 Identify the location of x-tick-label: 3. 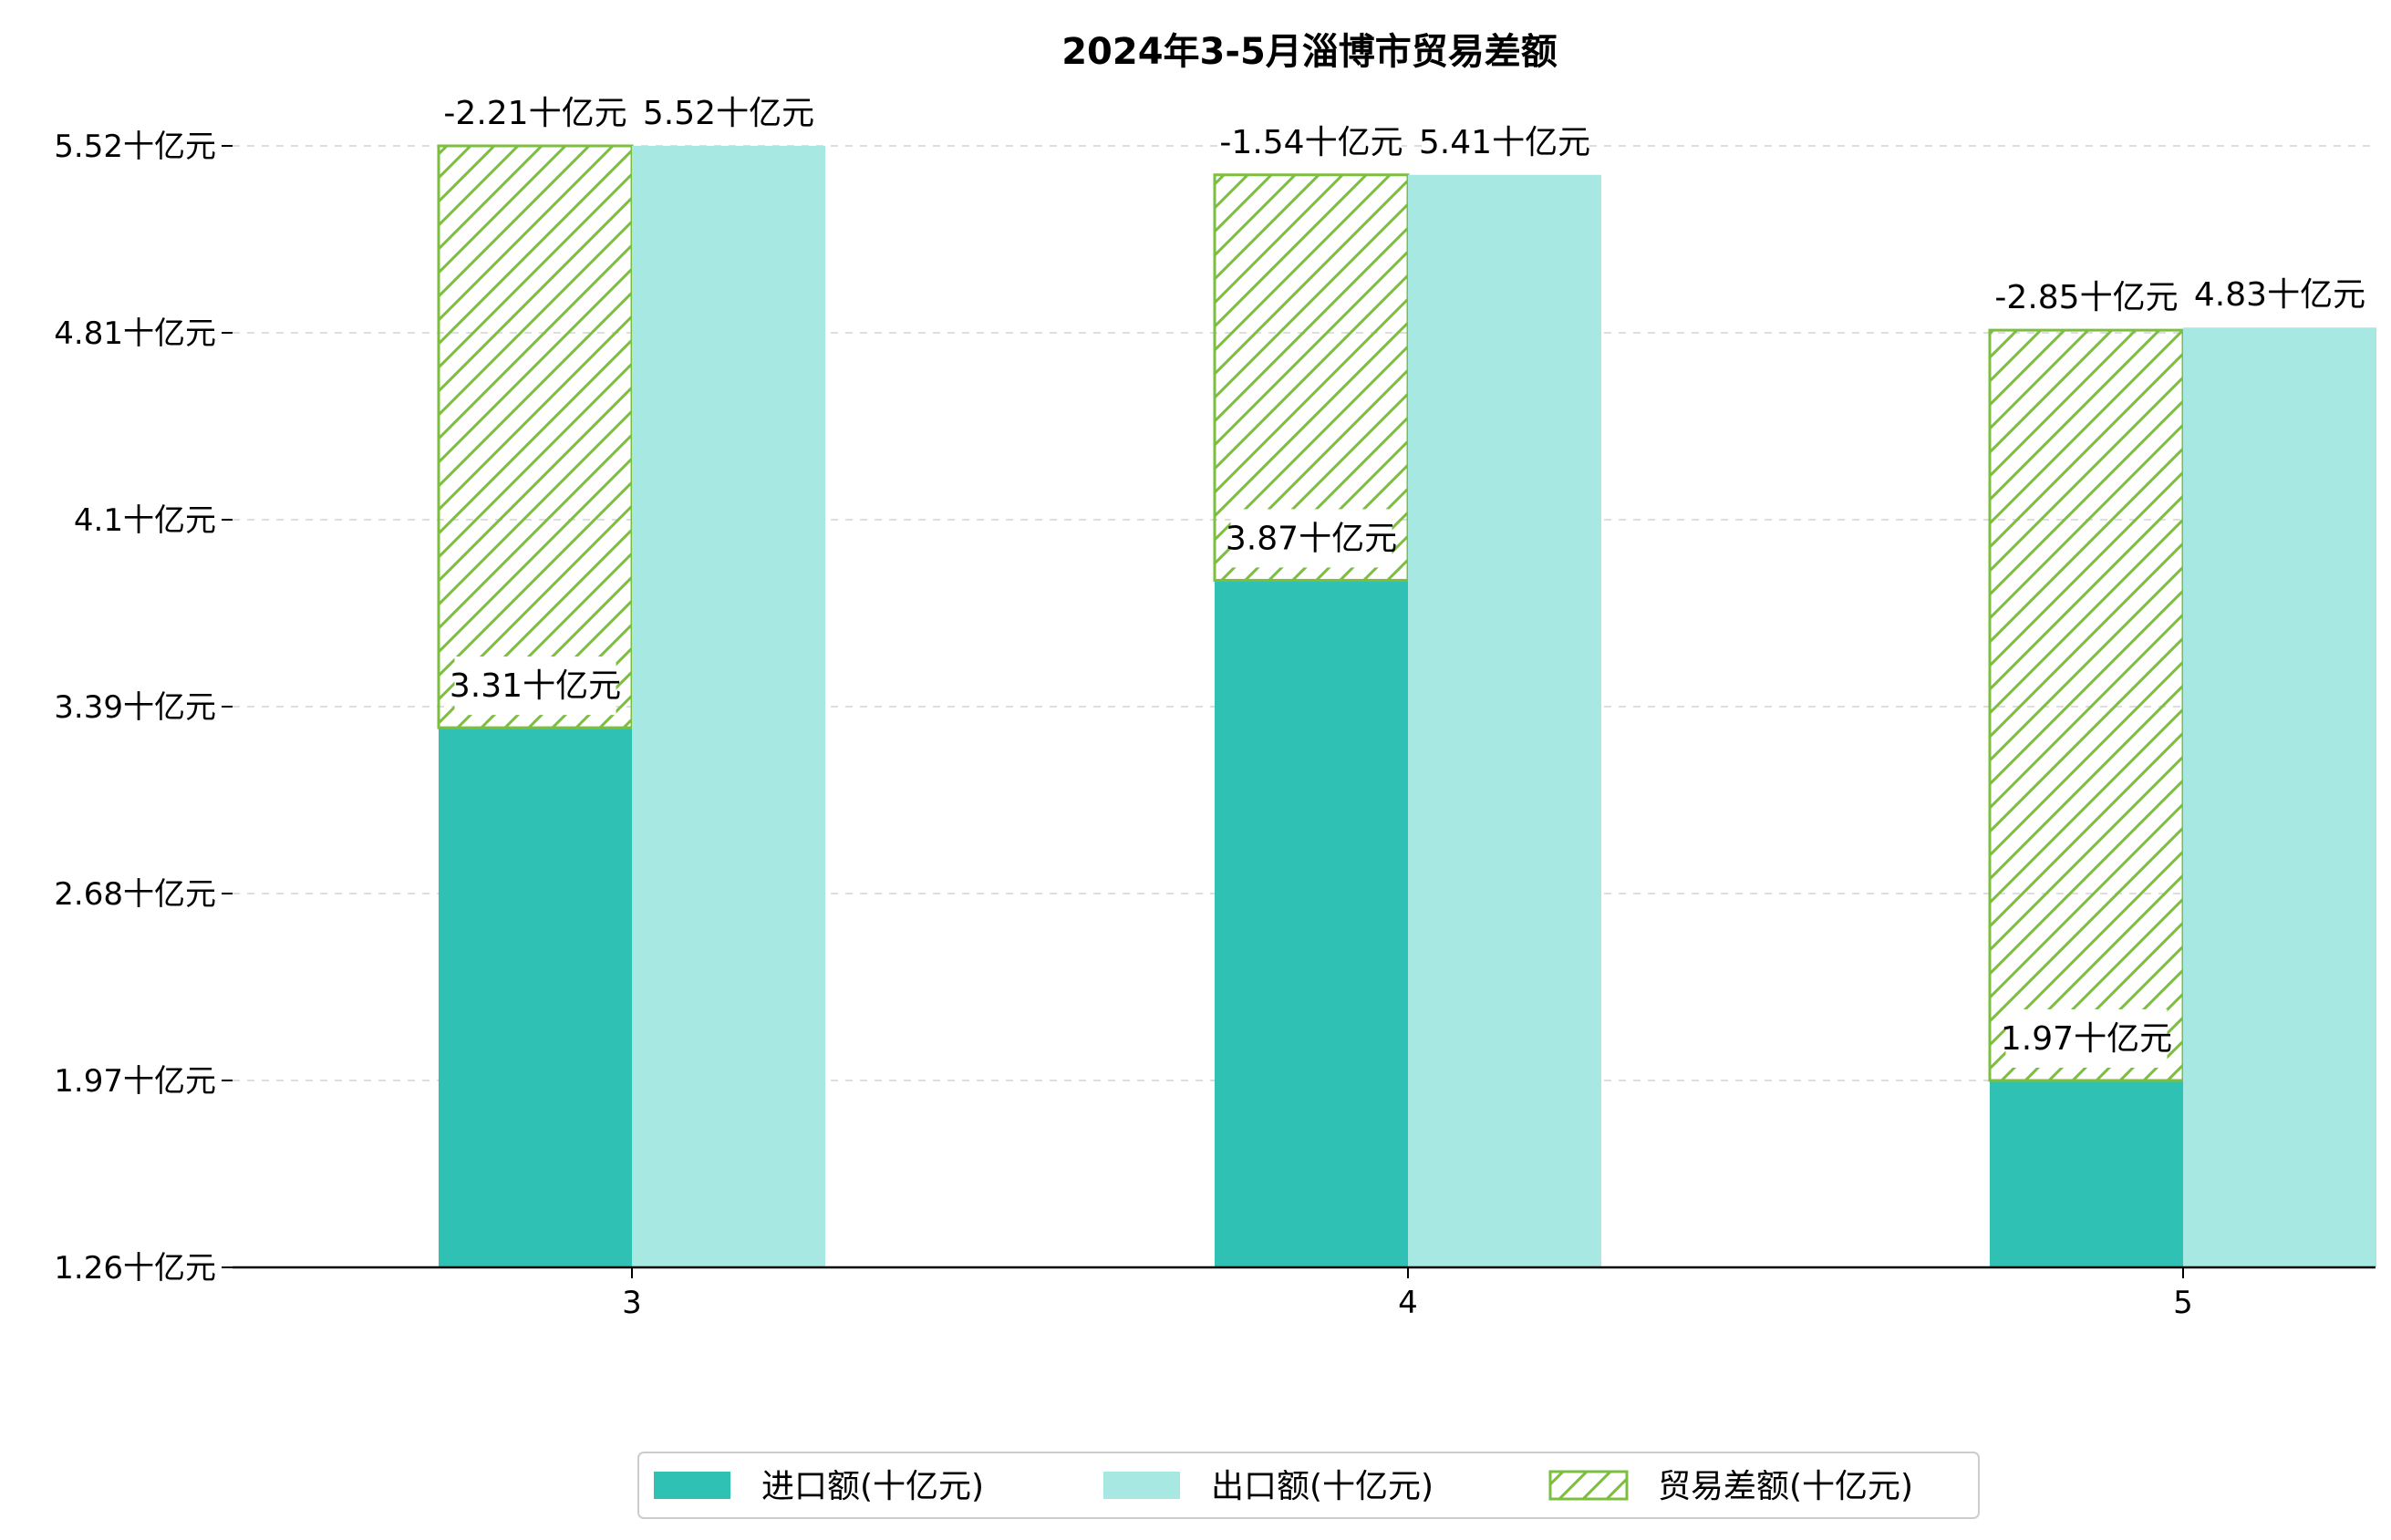
(632, 1303).